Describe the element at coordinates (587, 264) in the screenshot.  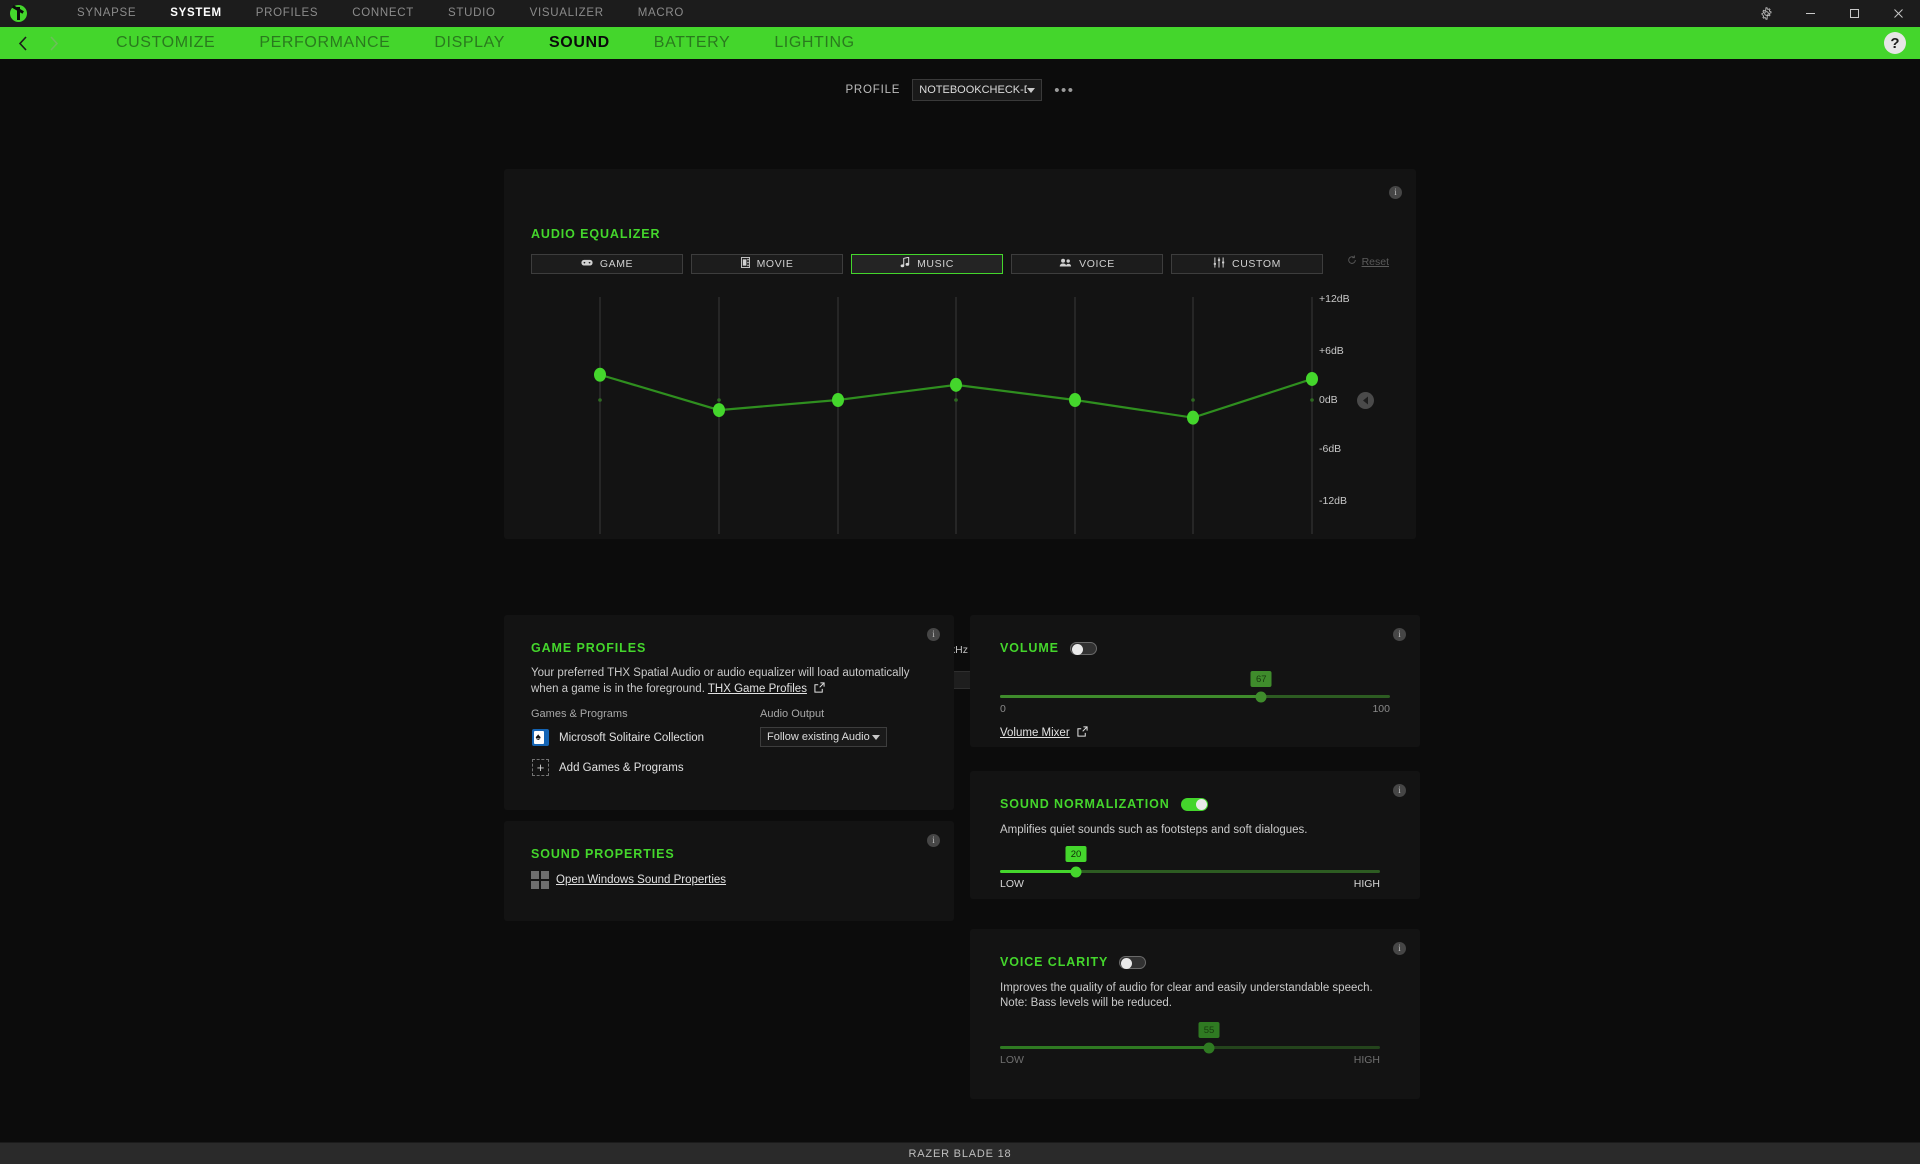
I see `gamepad-icon` at that location.